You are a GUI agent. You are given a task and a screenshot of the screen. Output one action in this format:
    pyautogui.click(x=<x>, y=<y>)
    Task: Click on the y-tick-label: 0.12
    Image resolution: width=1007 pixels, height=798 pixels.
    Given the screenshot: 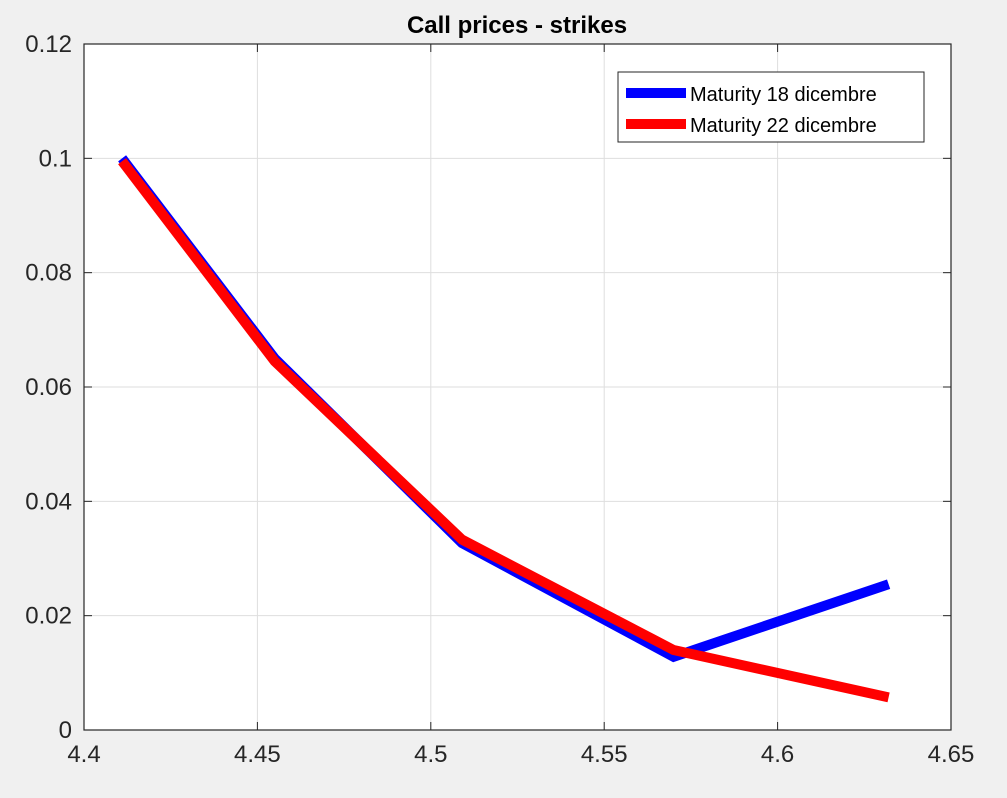 What is the action you would take?
    pyautogui.click(x=48, y=44)
    